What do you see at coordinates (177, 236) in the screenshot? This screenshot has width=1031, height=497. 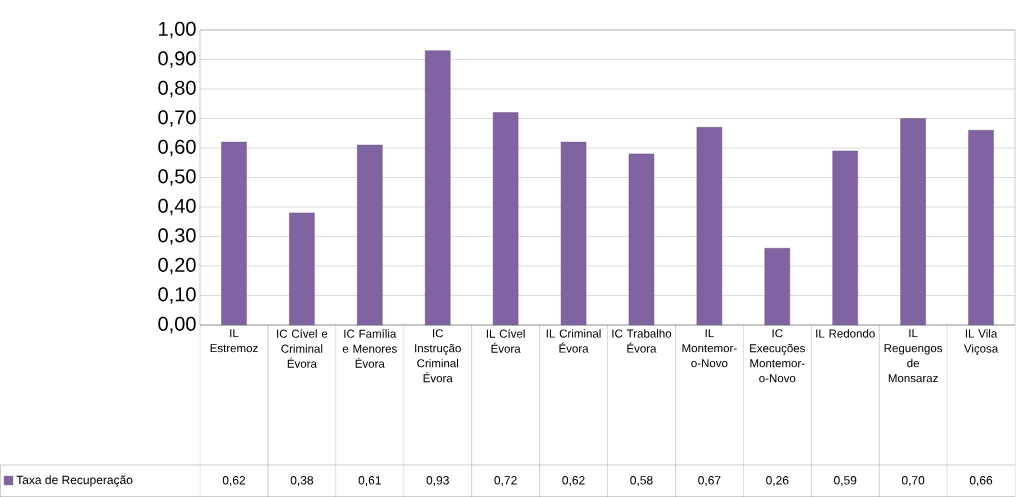 I see `y-tick-label: 0,30` at bounding box center [177, 236].